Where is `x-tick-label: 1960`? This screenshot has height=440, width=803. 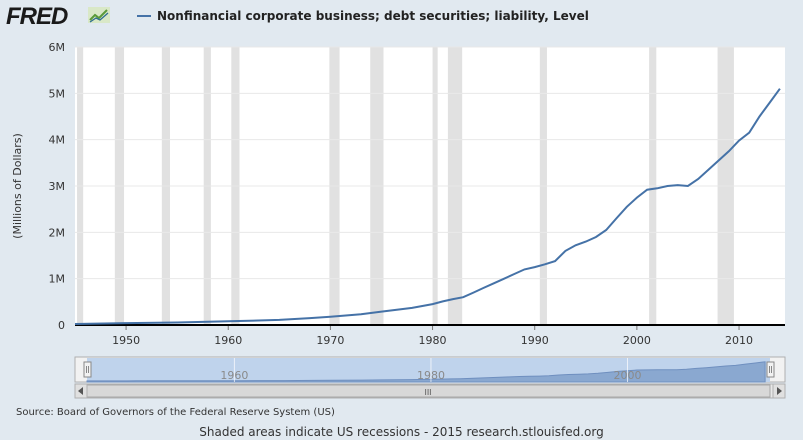
x-tick-label: 1960 is located at coordinates (228, 340).